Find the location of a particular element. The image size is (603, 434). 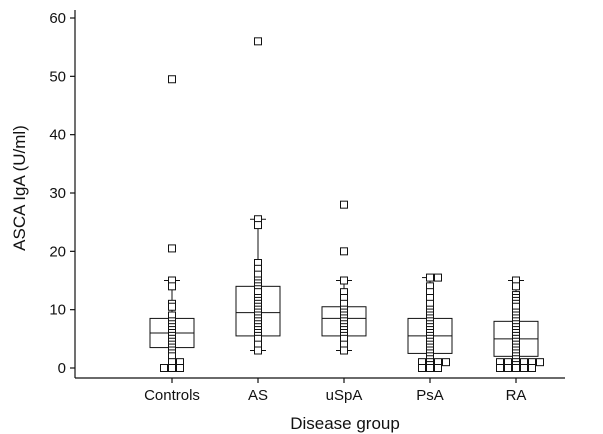

points-ra is located at coordinates (520, 324).